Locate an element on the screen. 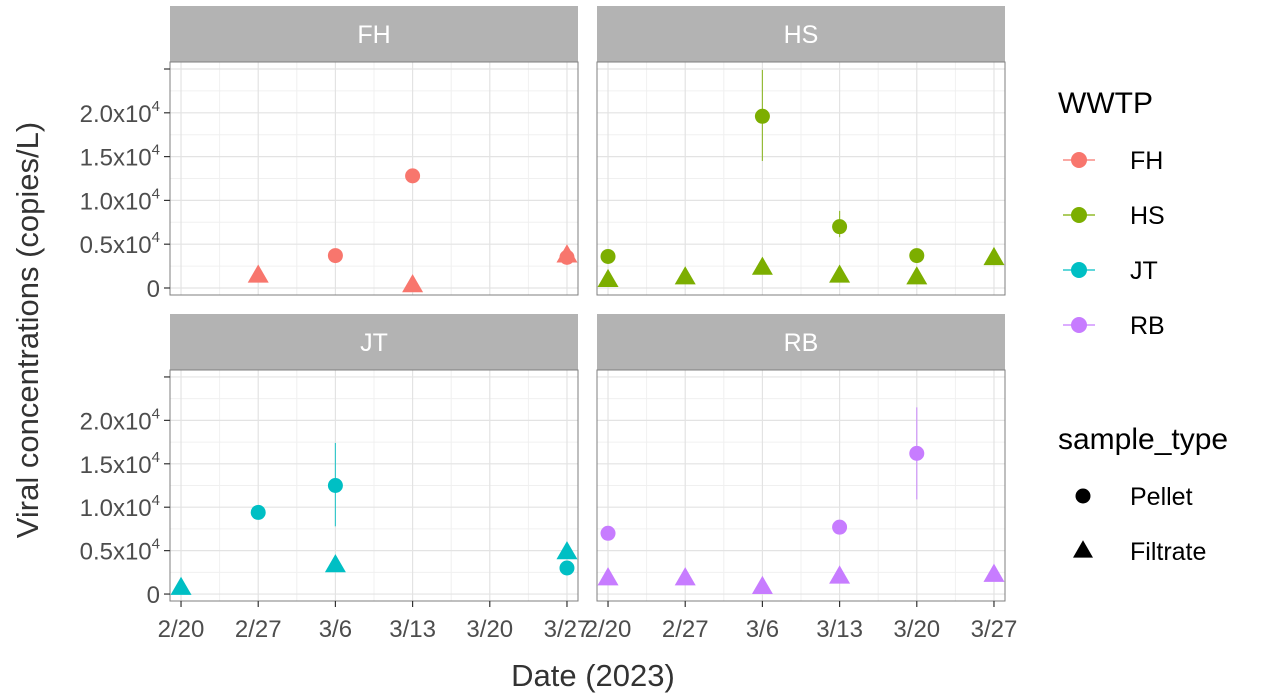  legend-shape-title: sample_type is located at coordinates (1143, 439).